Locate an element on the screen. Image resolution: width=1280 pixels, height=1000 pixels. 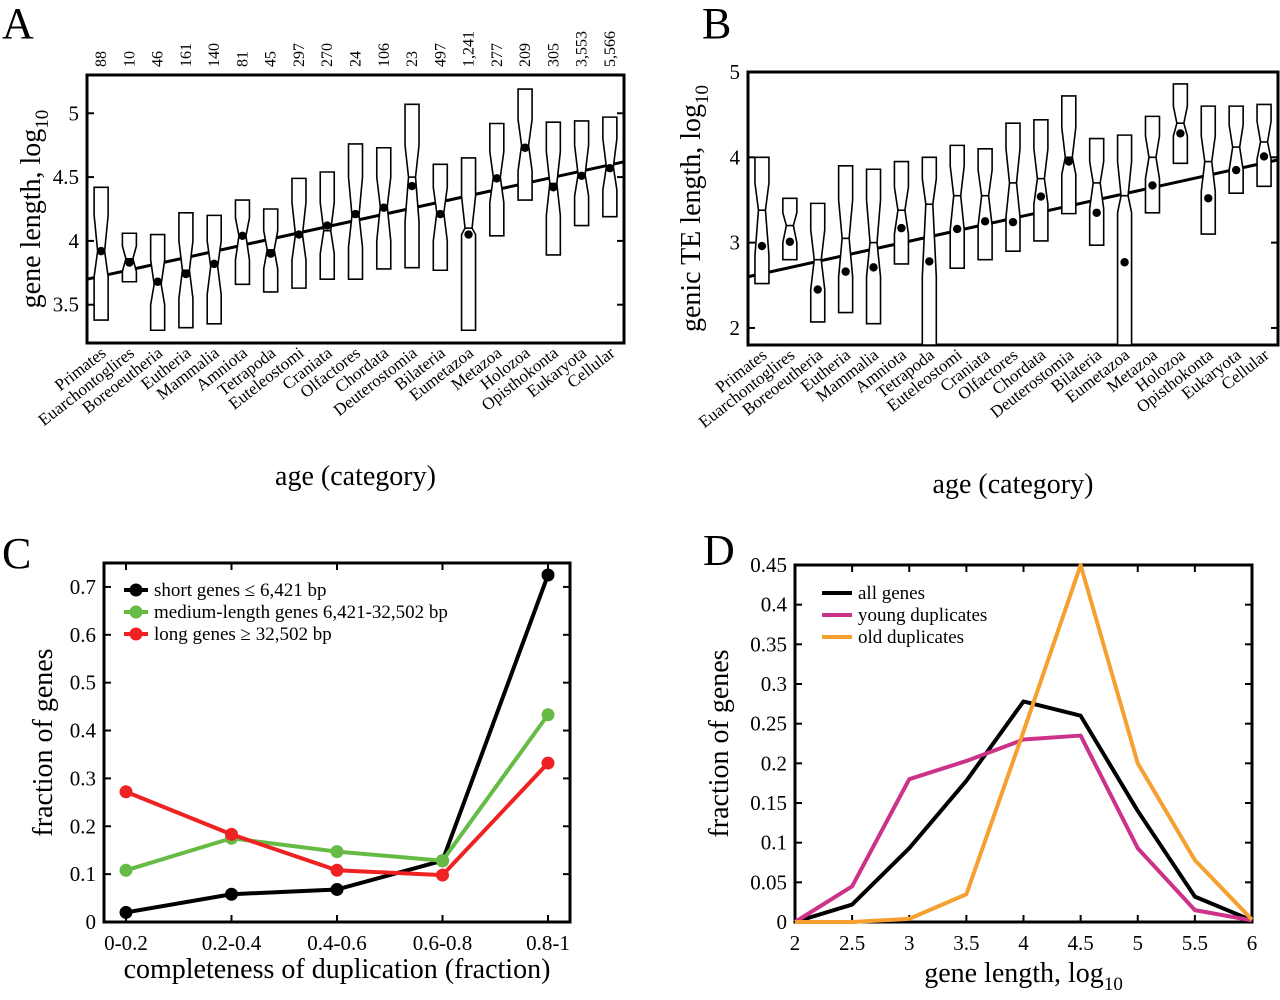
x-tick-label: 5 is located at coordinates (1138, 943).